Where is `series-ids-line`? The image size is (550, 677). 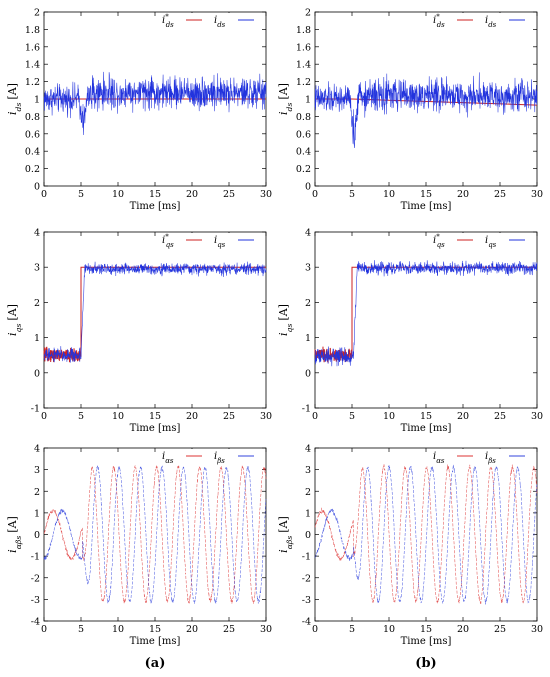
series-ids-line is located at coordinates (155, 103).